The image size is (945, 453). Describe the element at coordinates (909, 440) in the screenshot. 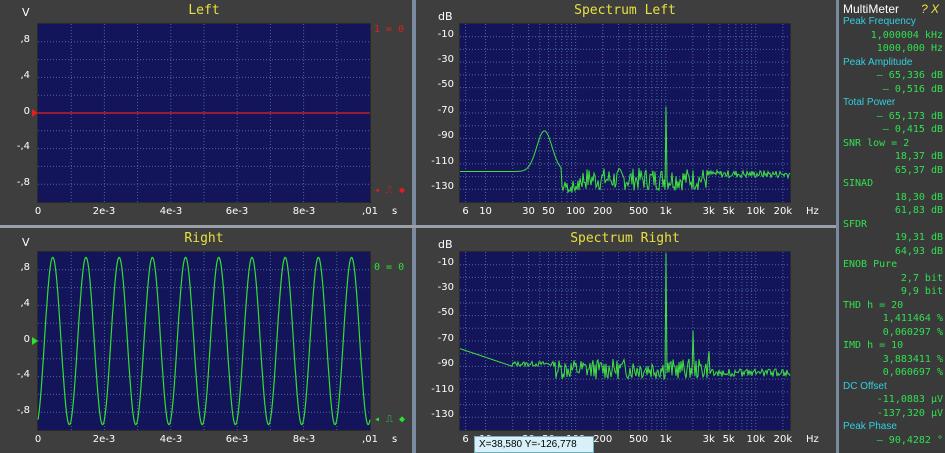

I see `multimeter-value: – 90,4282 °` at that location.